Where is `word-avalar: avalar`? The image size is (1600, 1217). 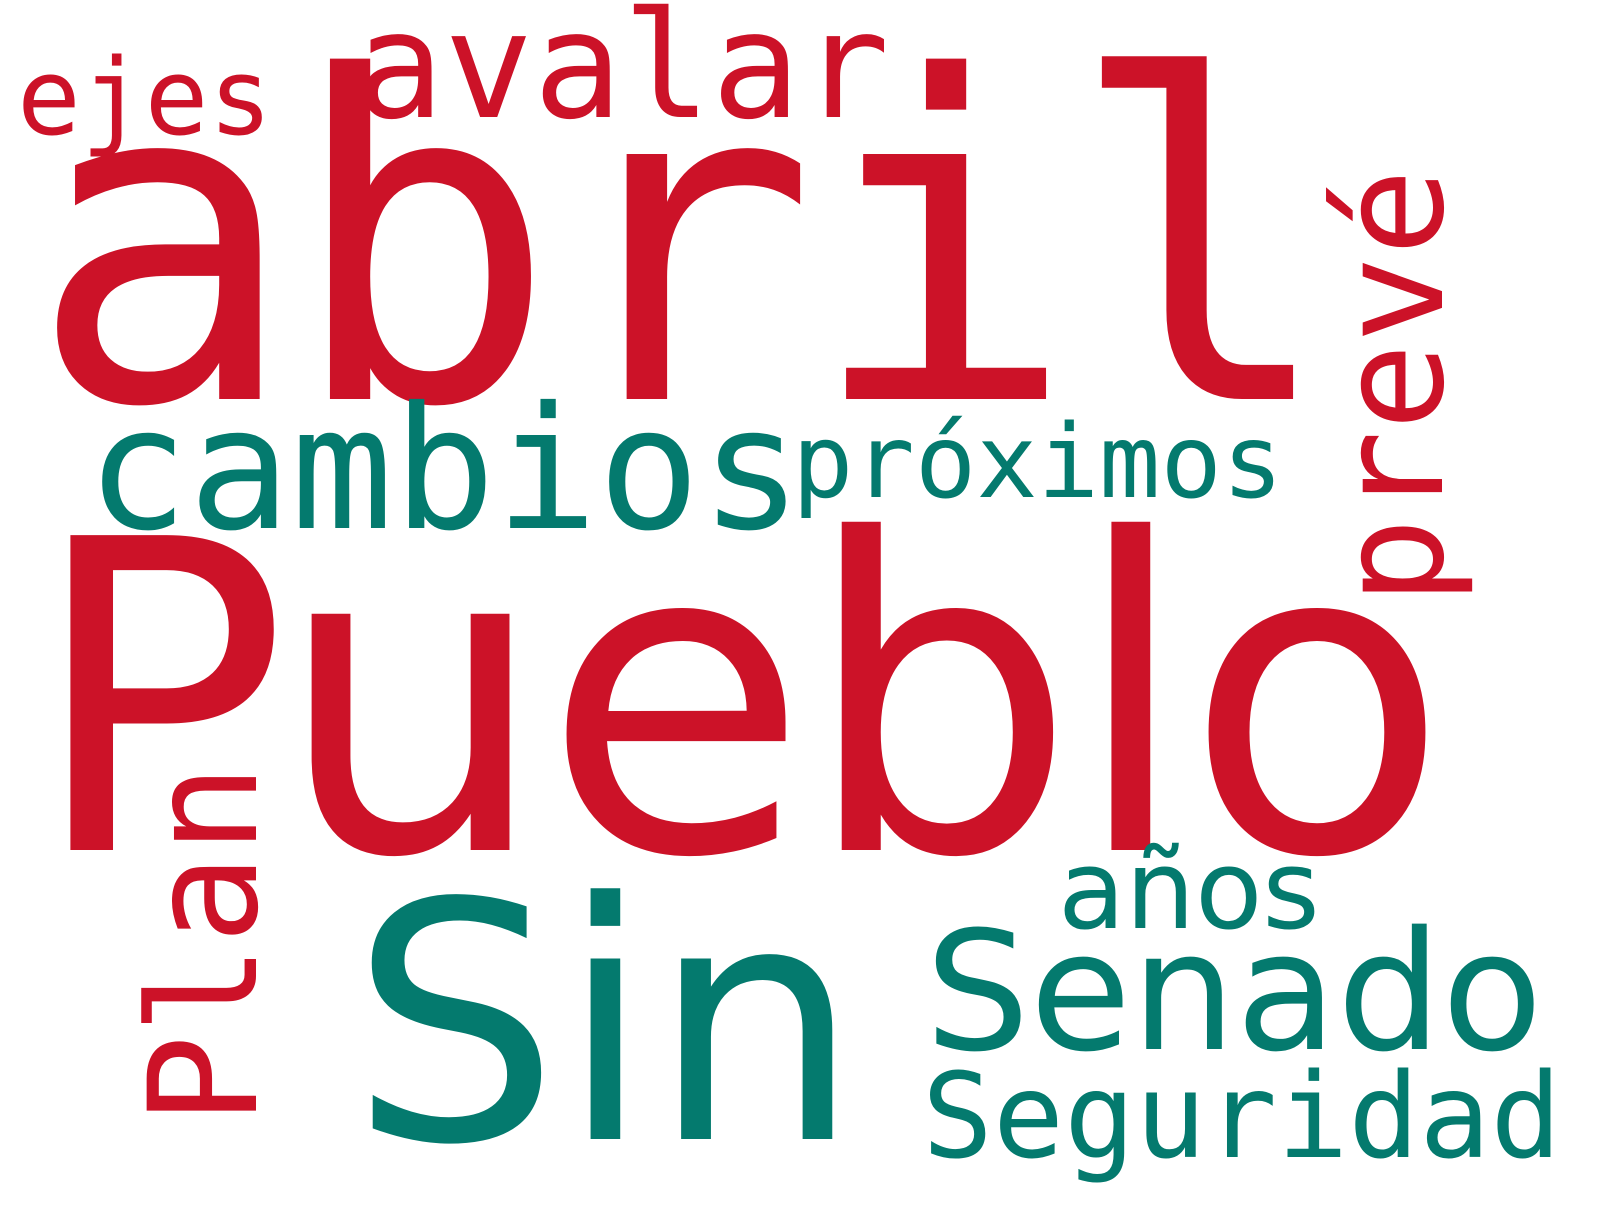
word-avalar: avalar is located at coordinates (622, 76).